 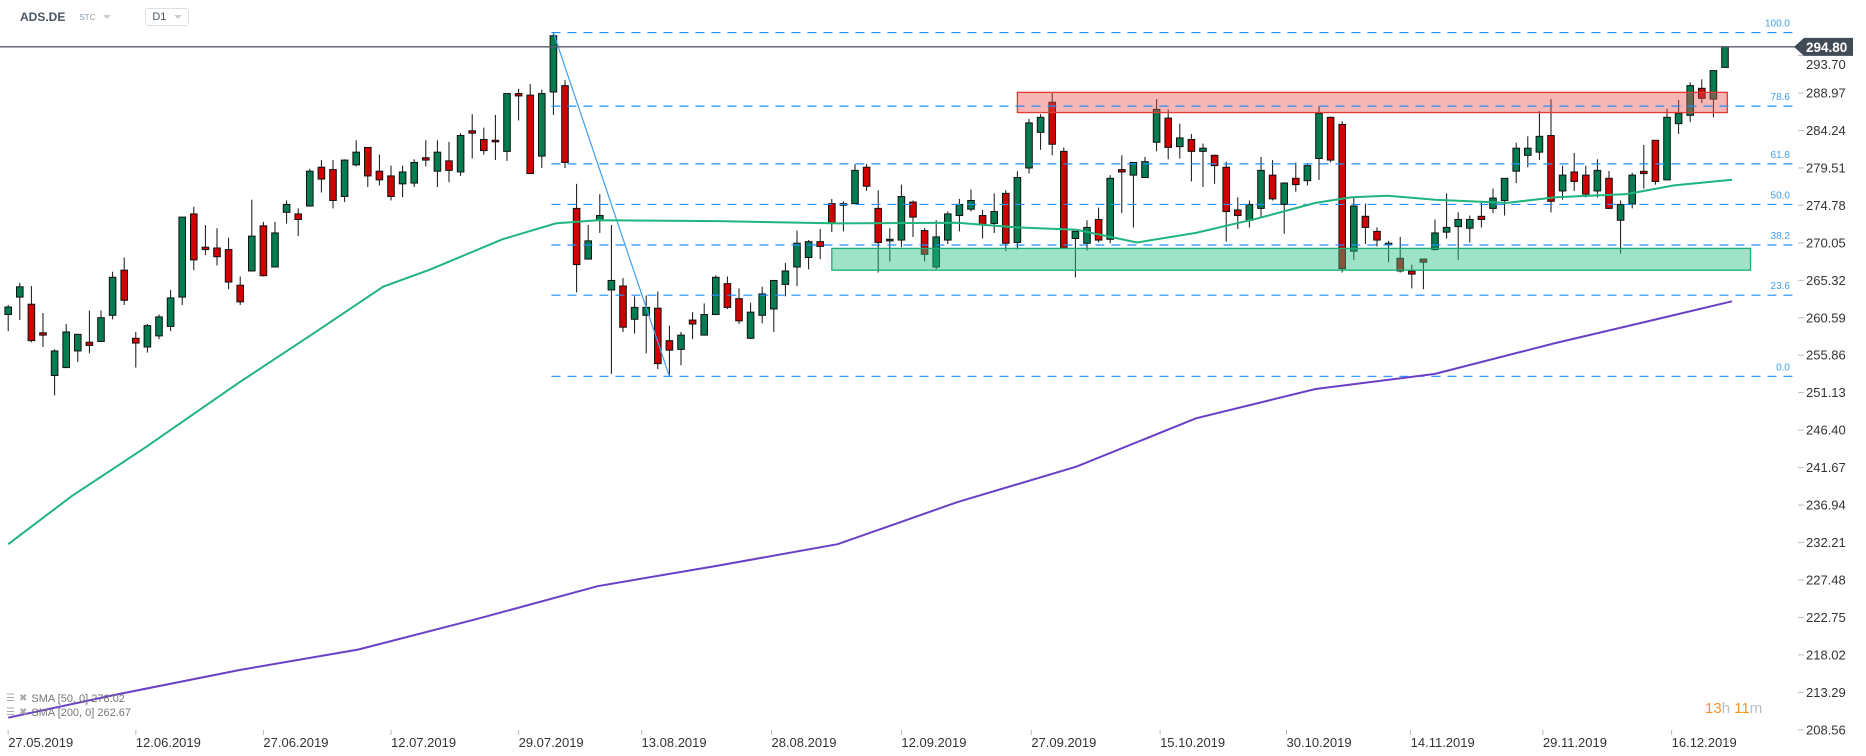 I want to click on last-price-marker: 294.80, so click(x=926, y=46).